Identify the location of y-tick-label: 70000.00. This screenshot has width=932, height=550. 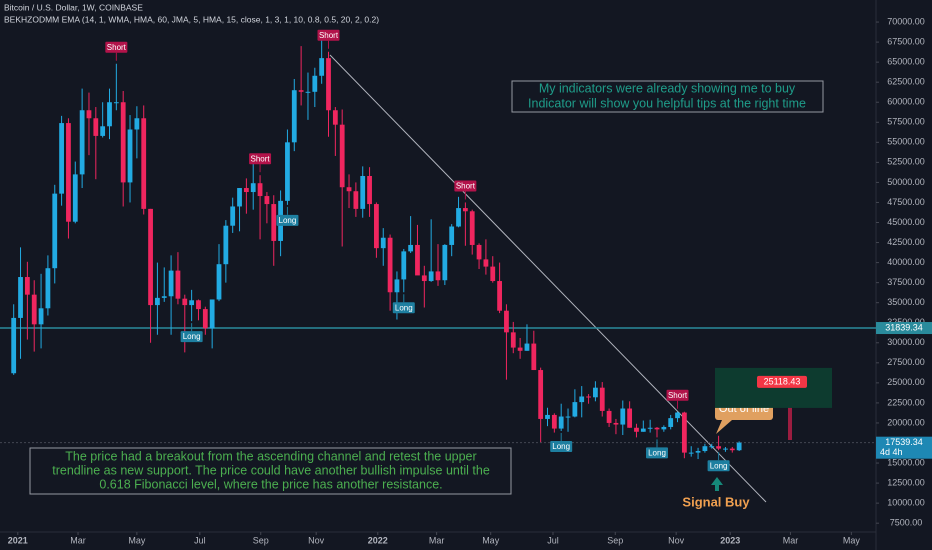
(906, 21).